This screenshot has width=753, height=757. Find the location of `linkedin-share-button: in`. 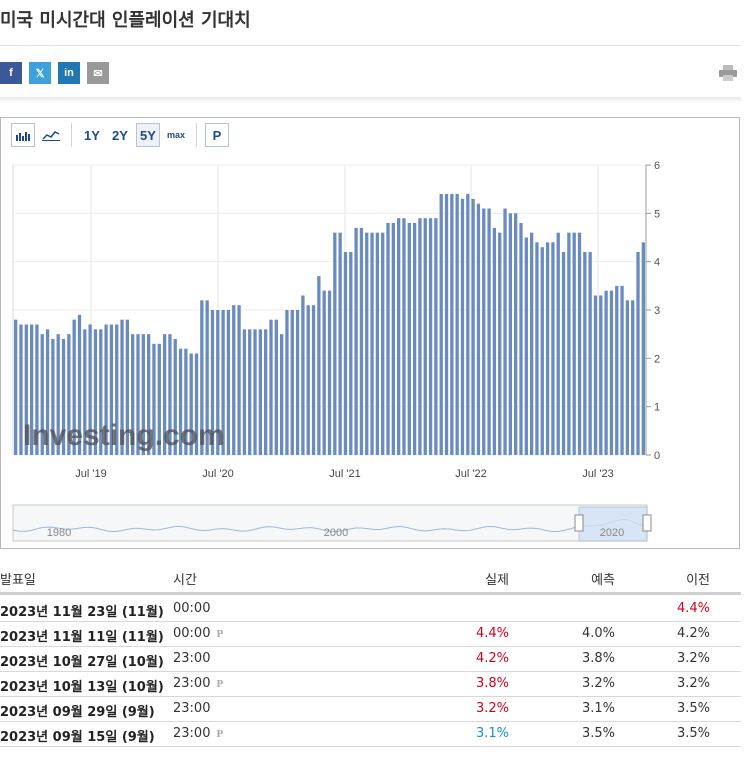

linkedin-share-button: in is located at coordinates (69, 73).